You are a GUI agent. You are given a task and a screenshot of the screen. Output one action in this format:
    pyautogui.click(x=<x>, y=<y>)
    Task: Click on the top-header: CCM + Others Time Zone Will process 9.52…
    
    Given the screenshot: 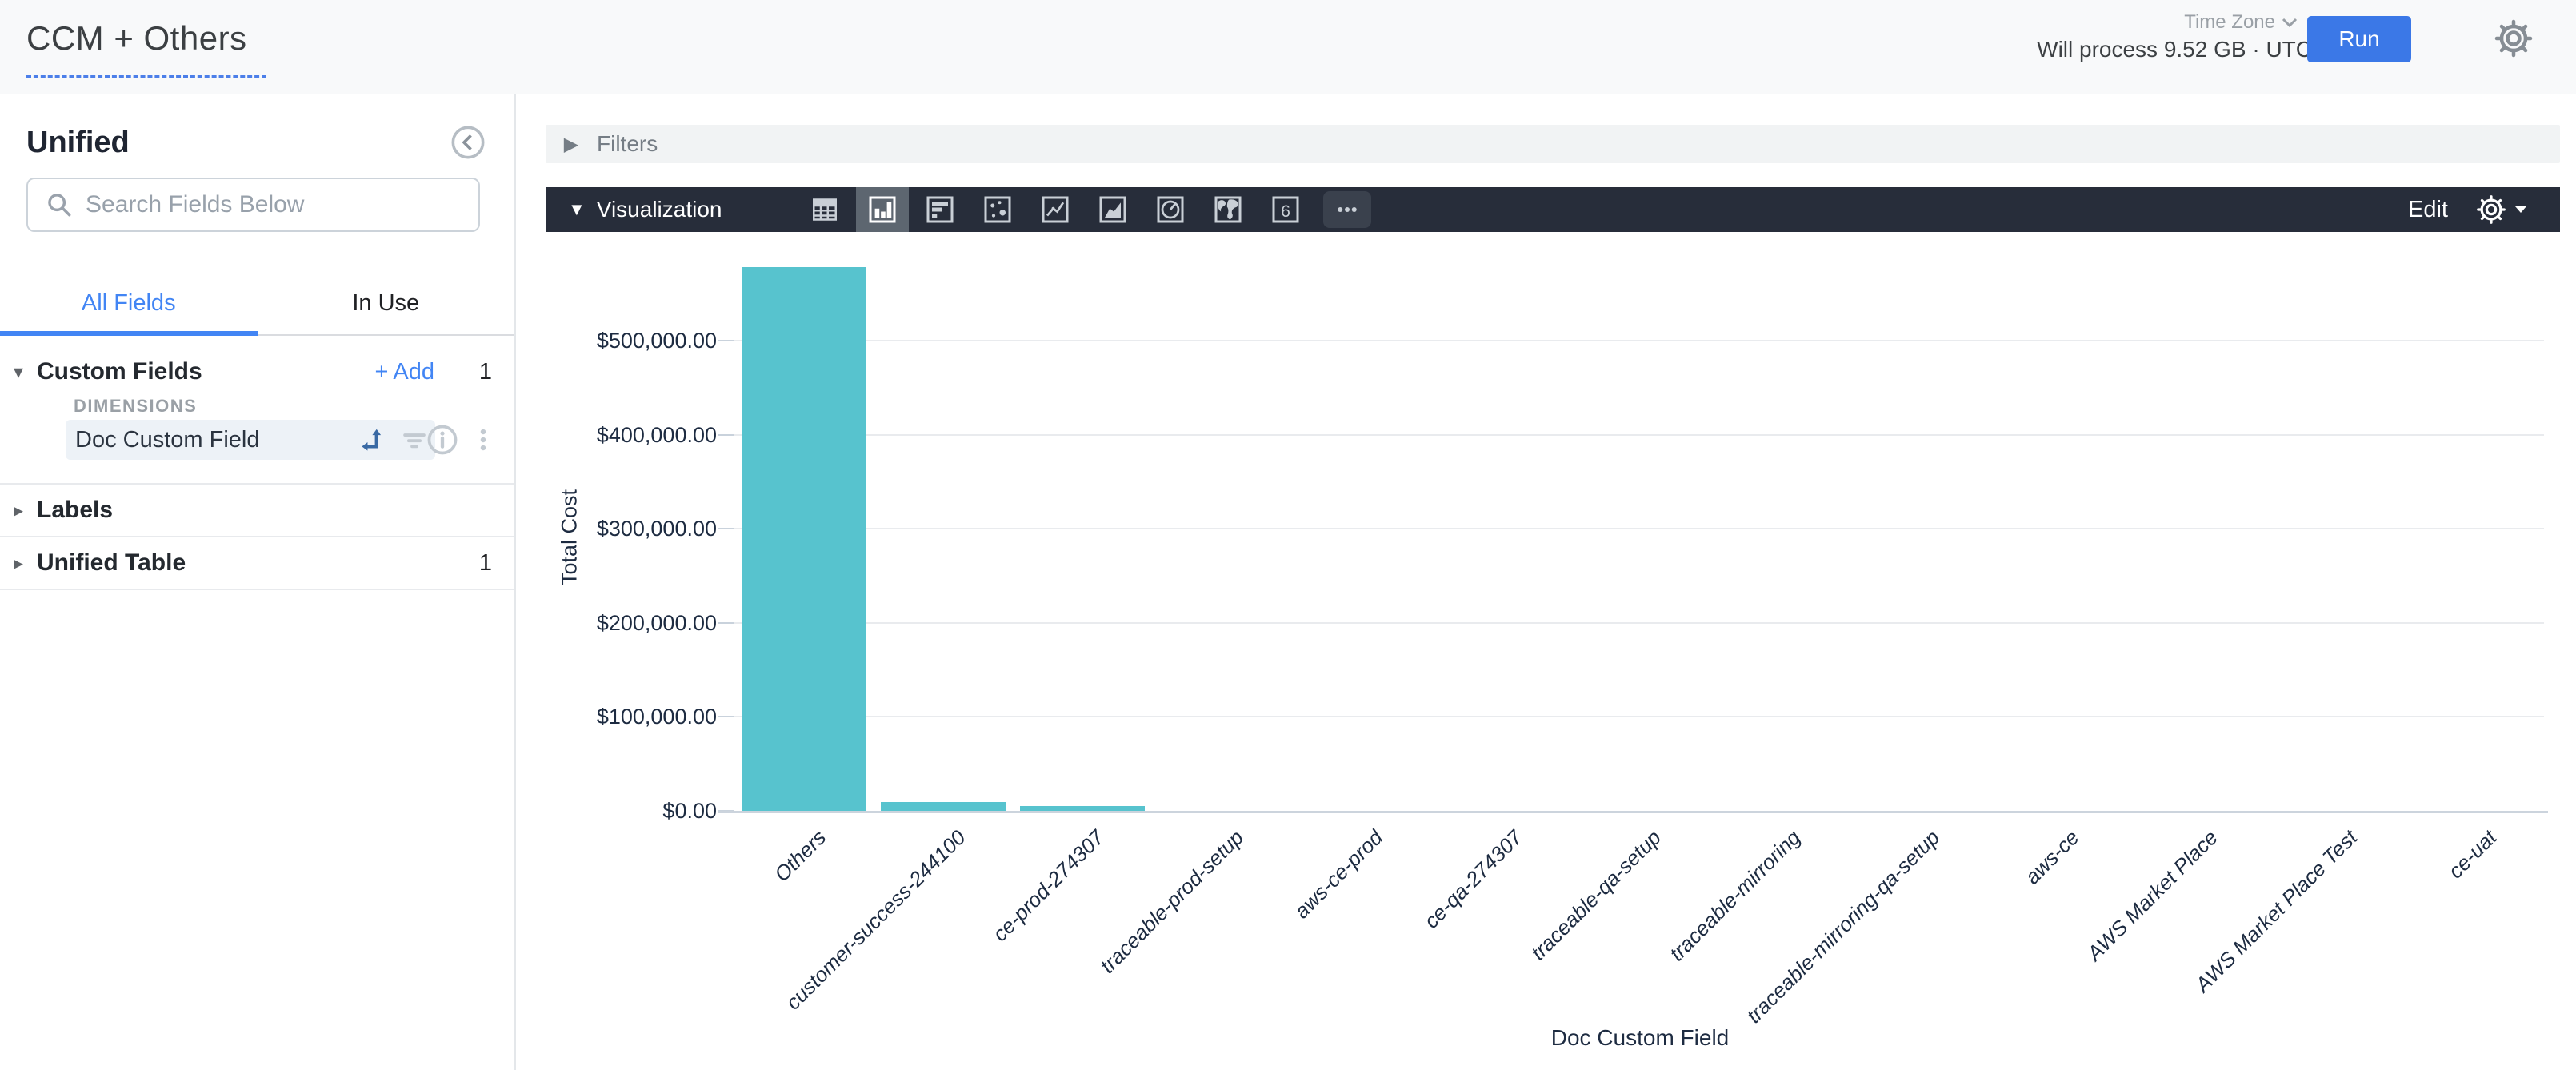 What is the action you would take?
    pyautogui.click(x=1288, y=47)
    